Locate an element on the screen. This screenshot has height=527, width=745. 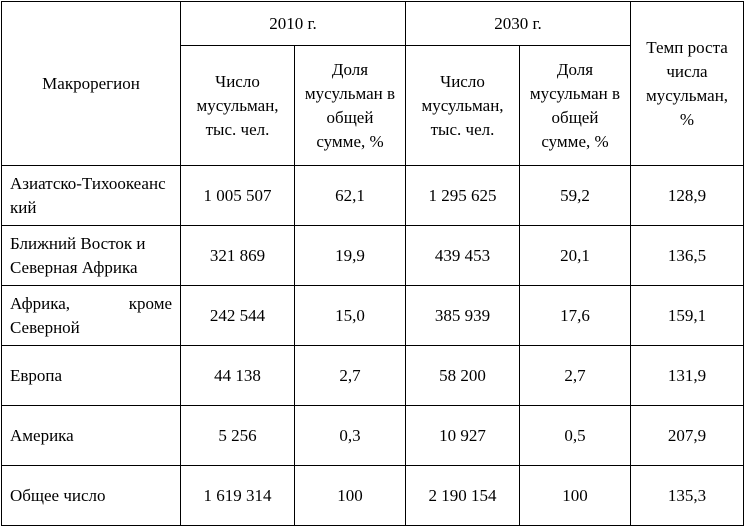
growth-cell: 131,9 is located at coordinates (687, 375).